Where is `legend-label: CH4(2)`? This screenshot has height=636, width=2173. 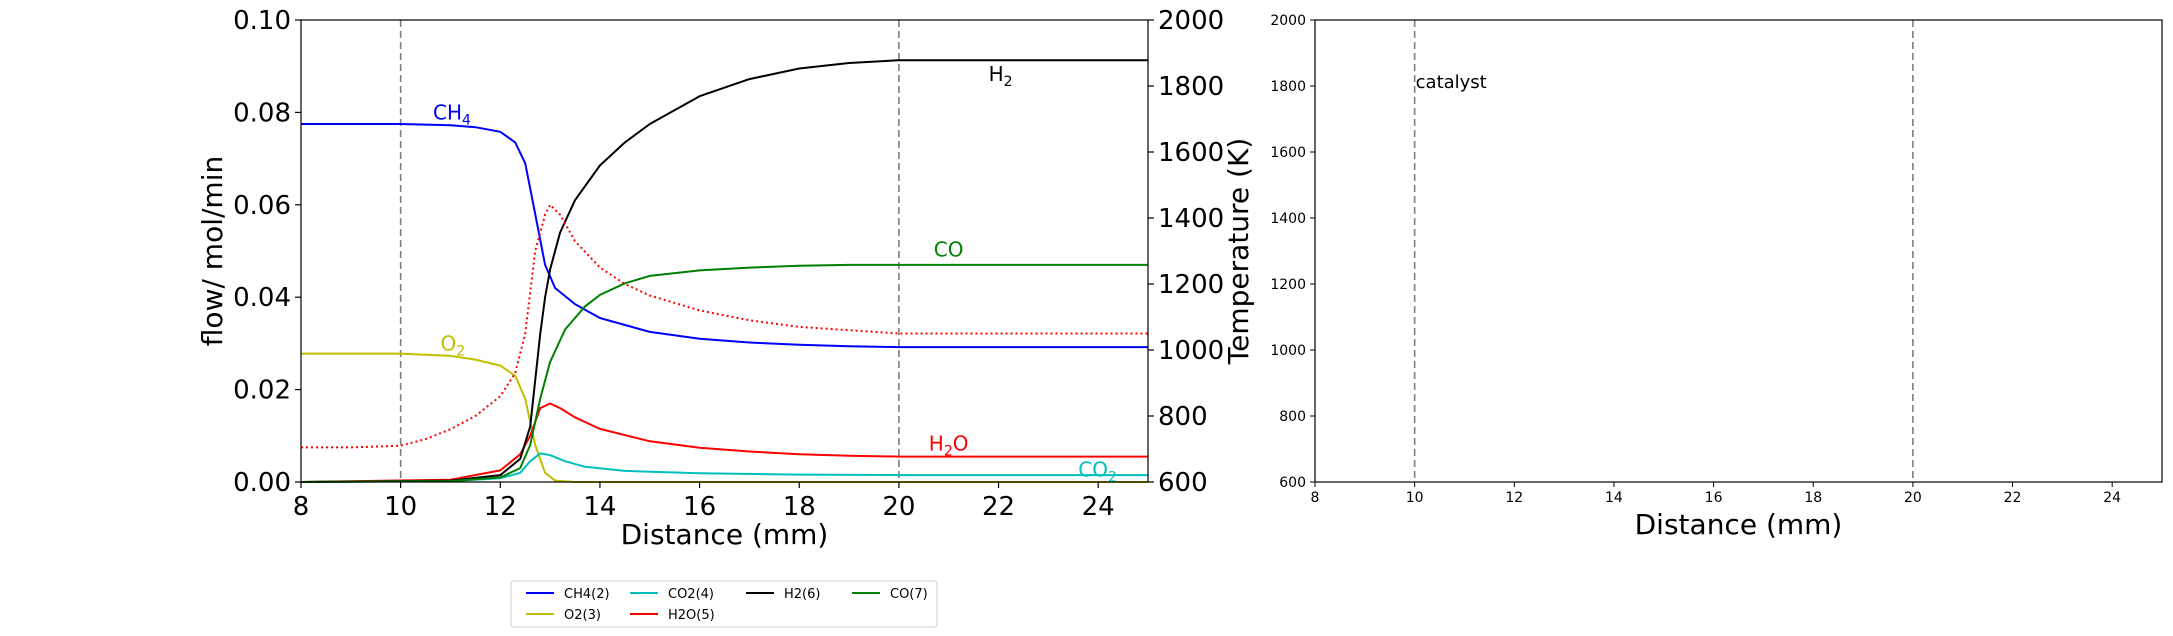 legend-label: CH4(2) is located at coordinates (587, 594).